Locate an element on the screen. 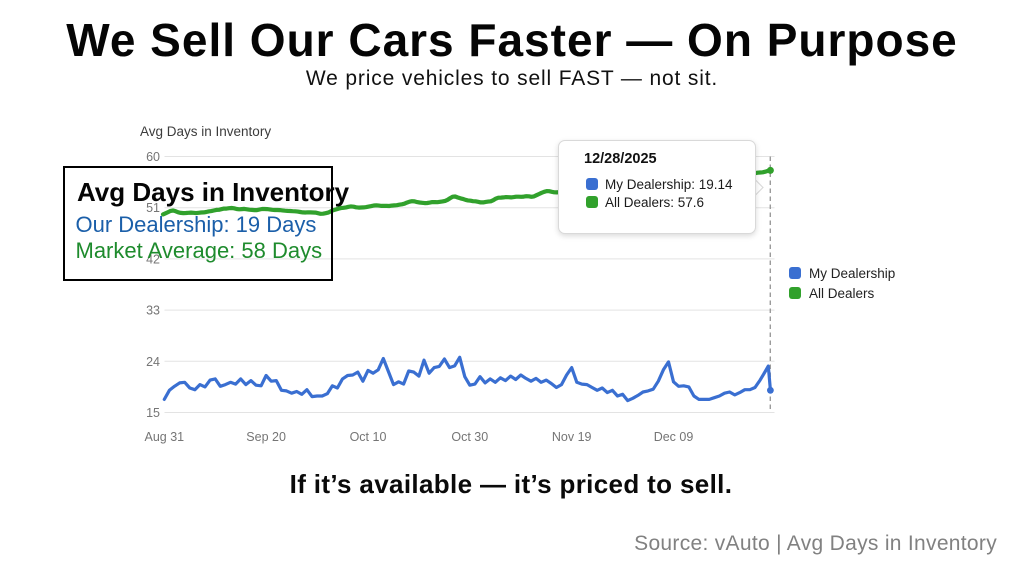 Image resolution: width=1024 pixels, height=576 pixels. svg-text: Aug 31 is located at coordinates (164, 437).